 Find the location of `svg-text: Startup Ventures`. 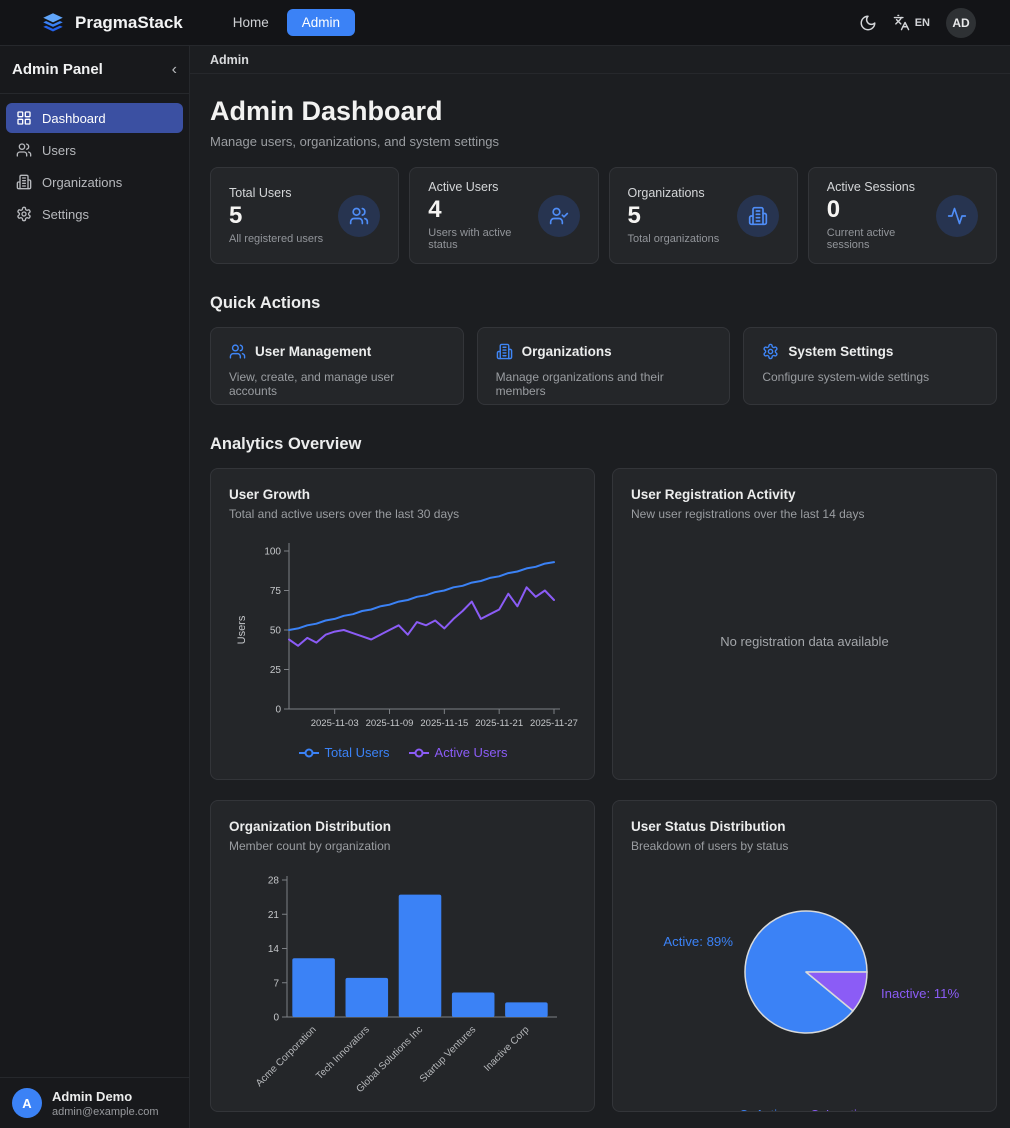

svg-text: Startup Ventures is located at coordinates (448, 1054).